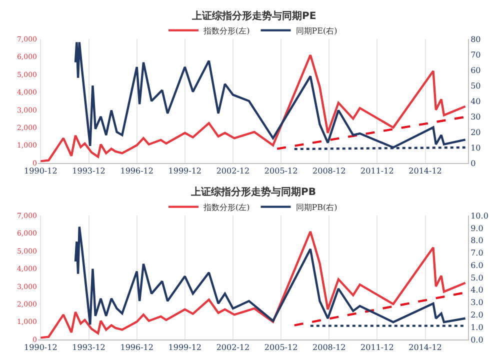  What do you see at coordinates (477, 277) in the screenshot?
I see `y2-tick-label: 5.0` at bounding box center [477, 277].